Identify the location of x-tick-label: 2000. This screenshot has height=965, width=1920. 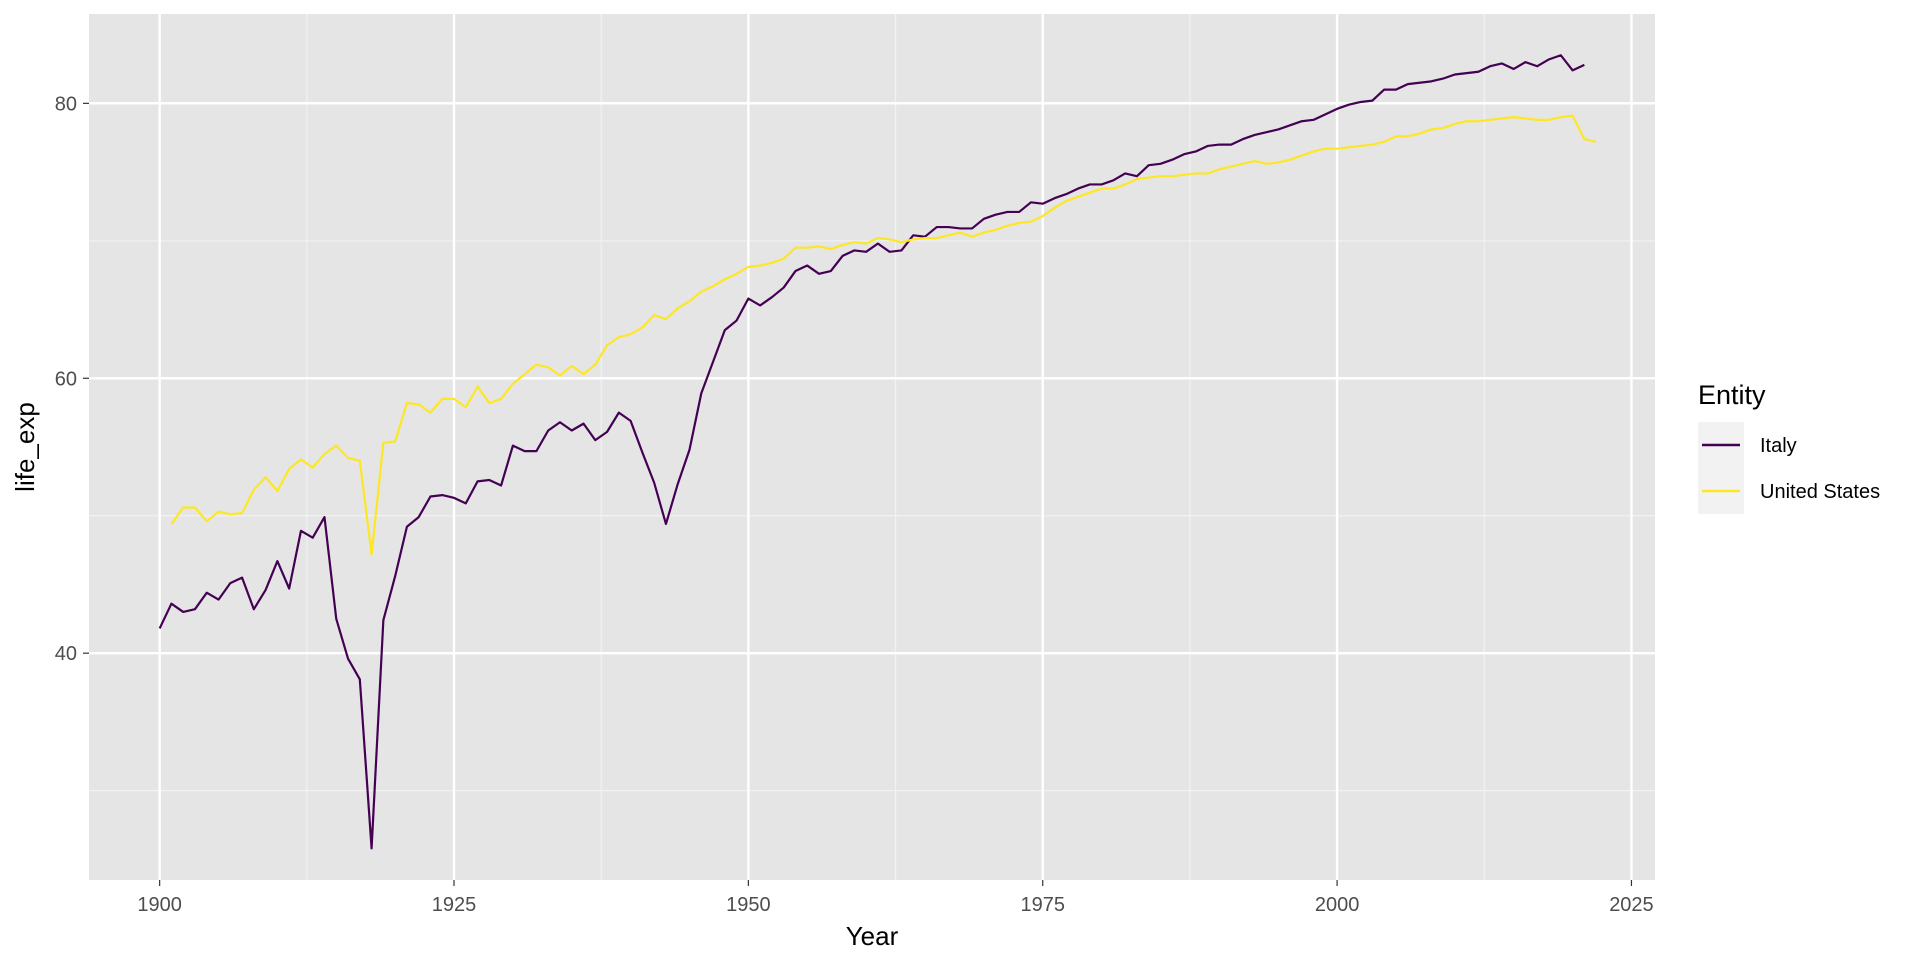
(1337, 905).